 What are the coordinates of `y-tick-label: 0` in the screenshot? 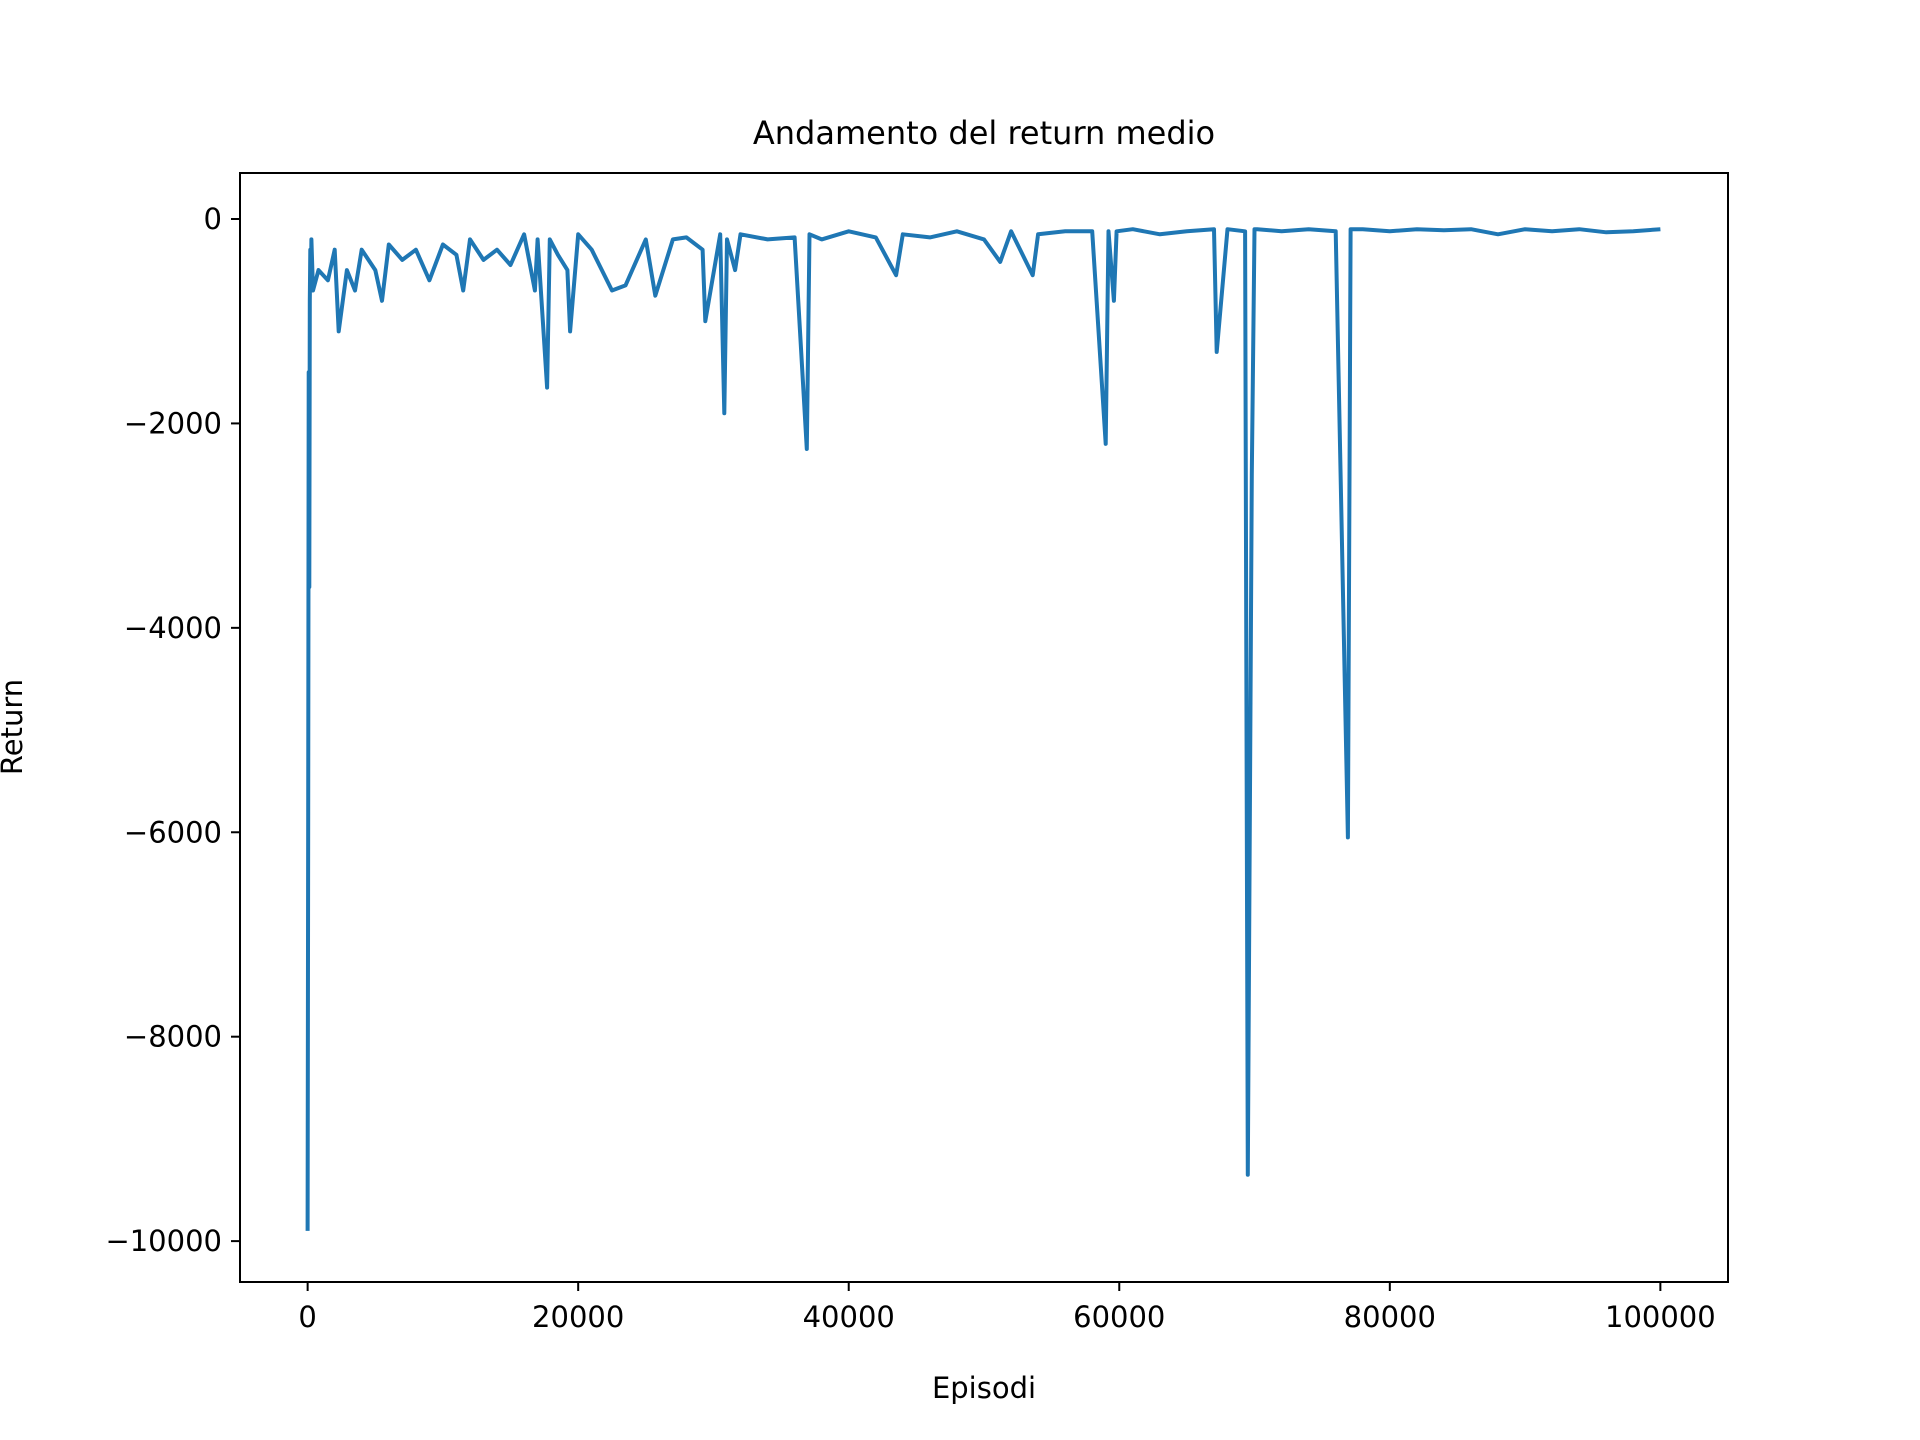 It's located at (213, 219).